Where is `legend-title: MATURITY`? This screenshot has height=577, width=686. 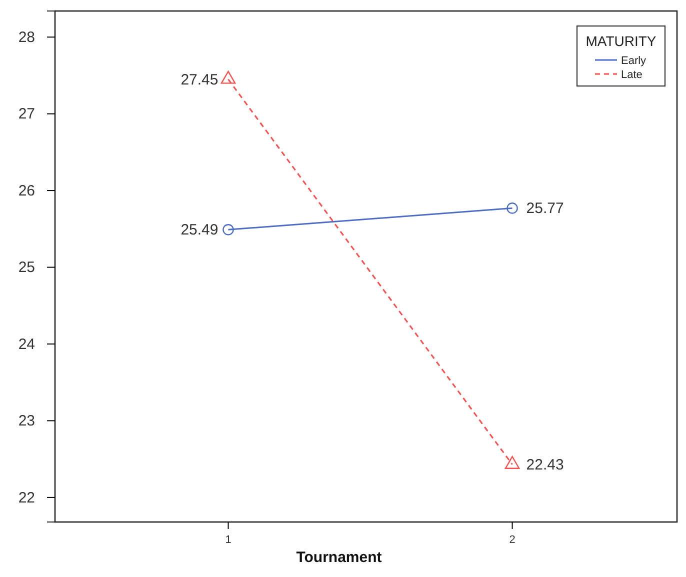 legend-title: MATURITY is located at coordinates (621, 41).